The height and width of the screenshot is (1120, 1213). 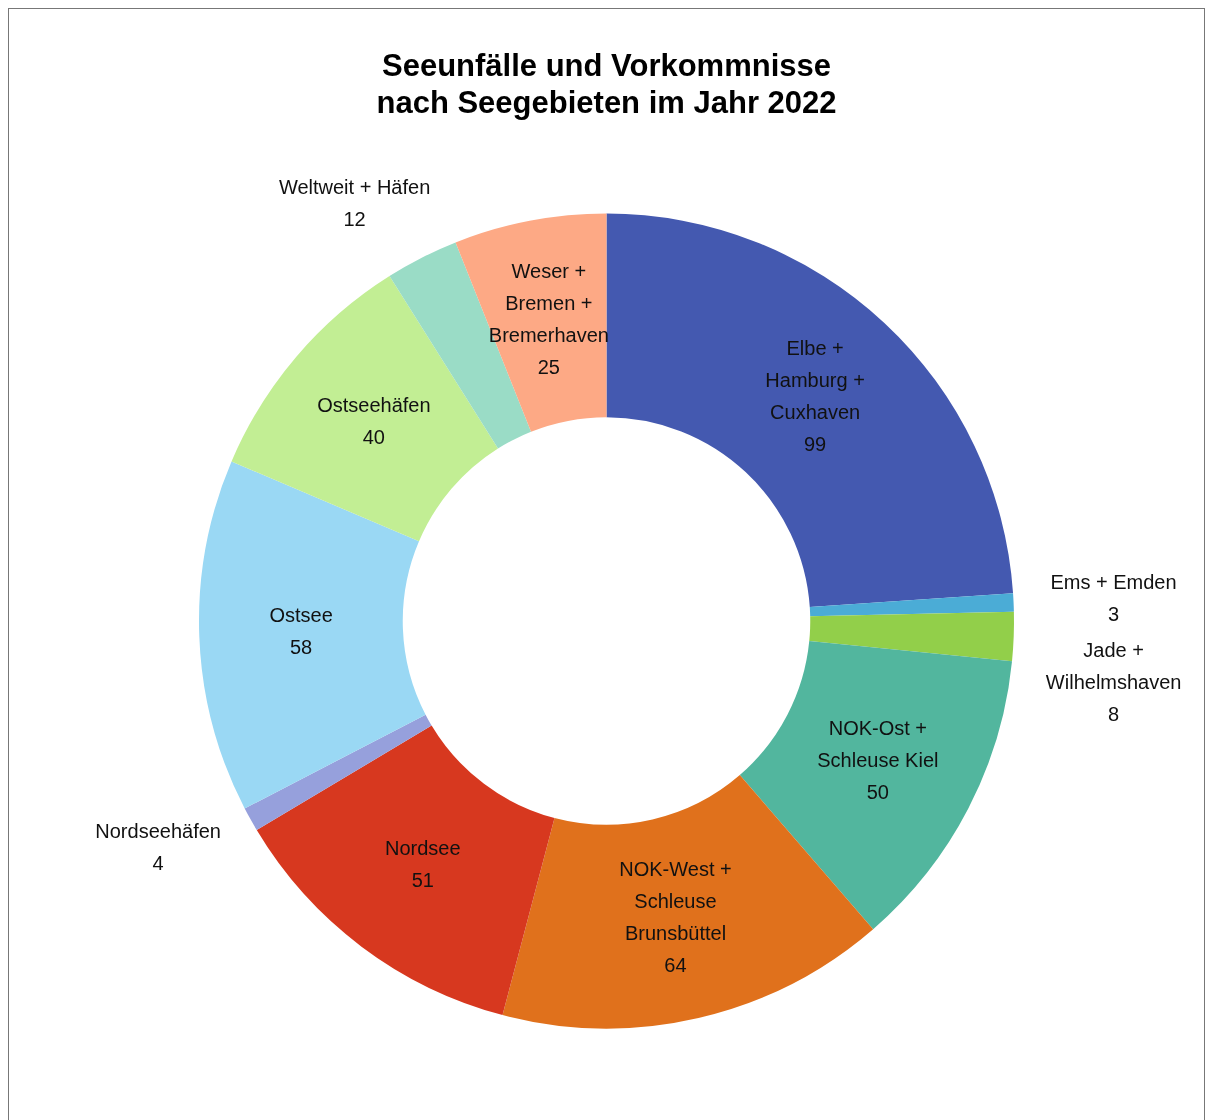 What do you see at coordinates (354, 218) in the screenshot?
I see `data-label: 12` at bounding box center [354, 218].